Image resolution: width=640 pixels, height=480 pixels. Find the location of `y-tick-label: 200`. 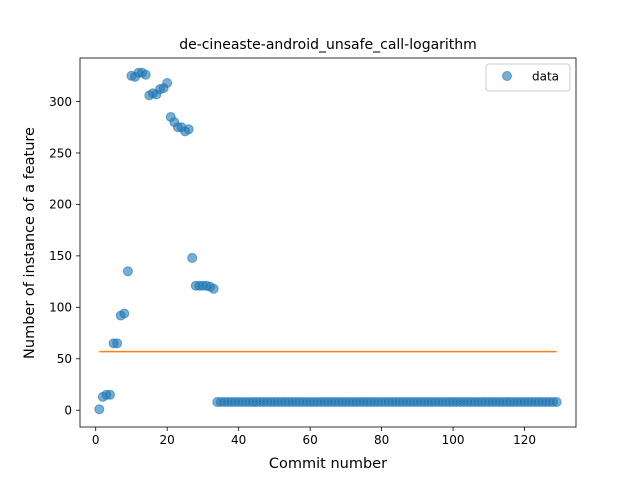

y-tick-label: 200 is located at coordinates (60, 205).